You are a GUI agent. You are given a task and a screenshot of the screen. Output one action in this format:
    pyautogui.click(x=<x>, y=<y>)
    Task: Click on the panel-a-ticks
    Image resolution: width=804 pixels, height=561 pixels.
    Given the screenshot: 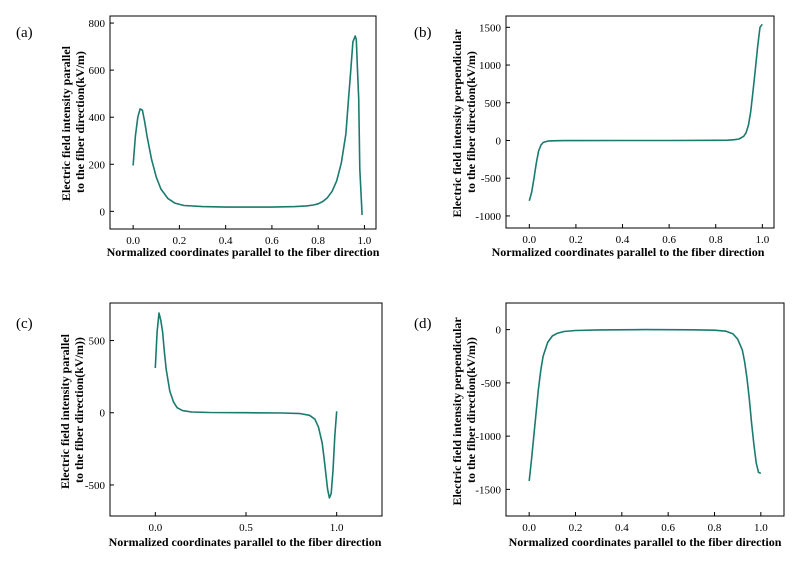 What is the action you would take?
    pyautogui.click(x=237, y=125)
    